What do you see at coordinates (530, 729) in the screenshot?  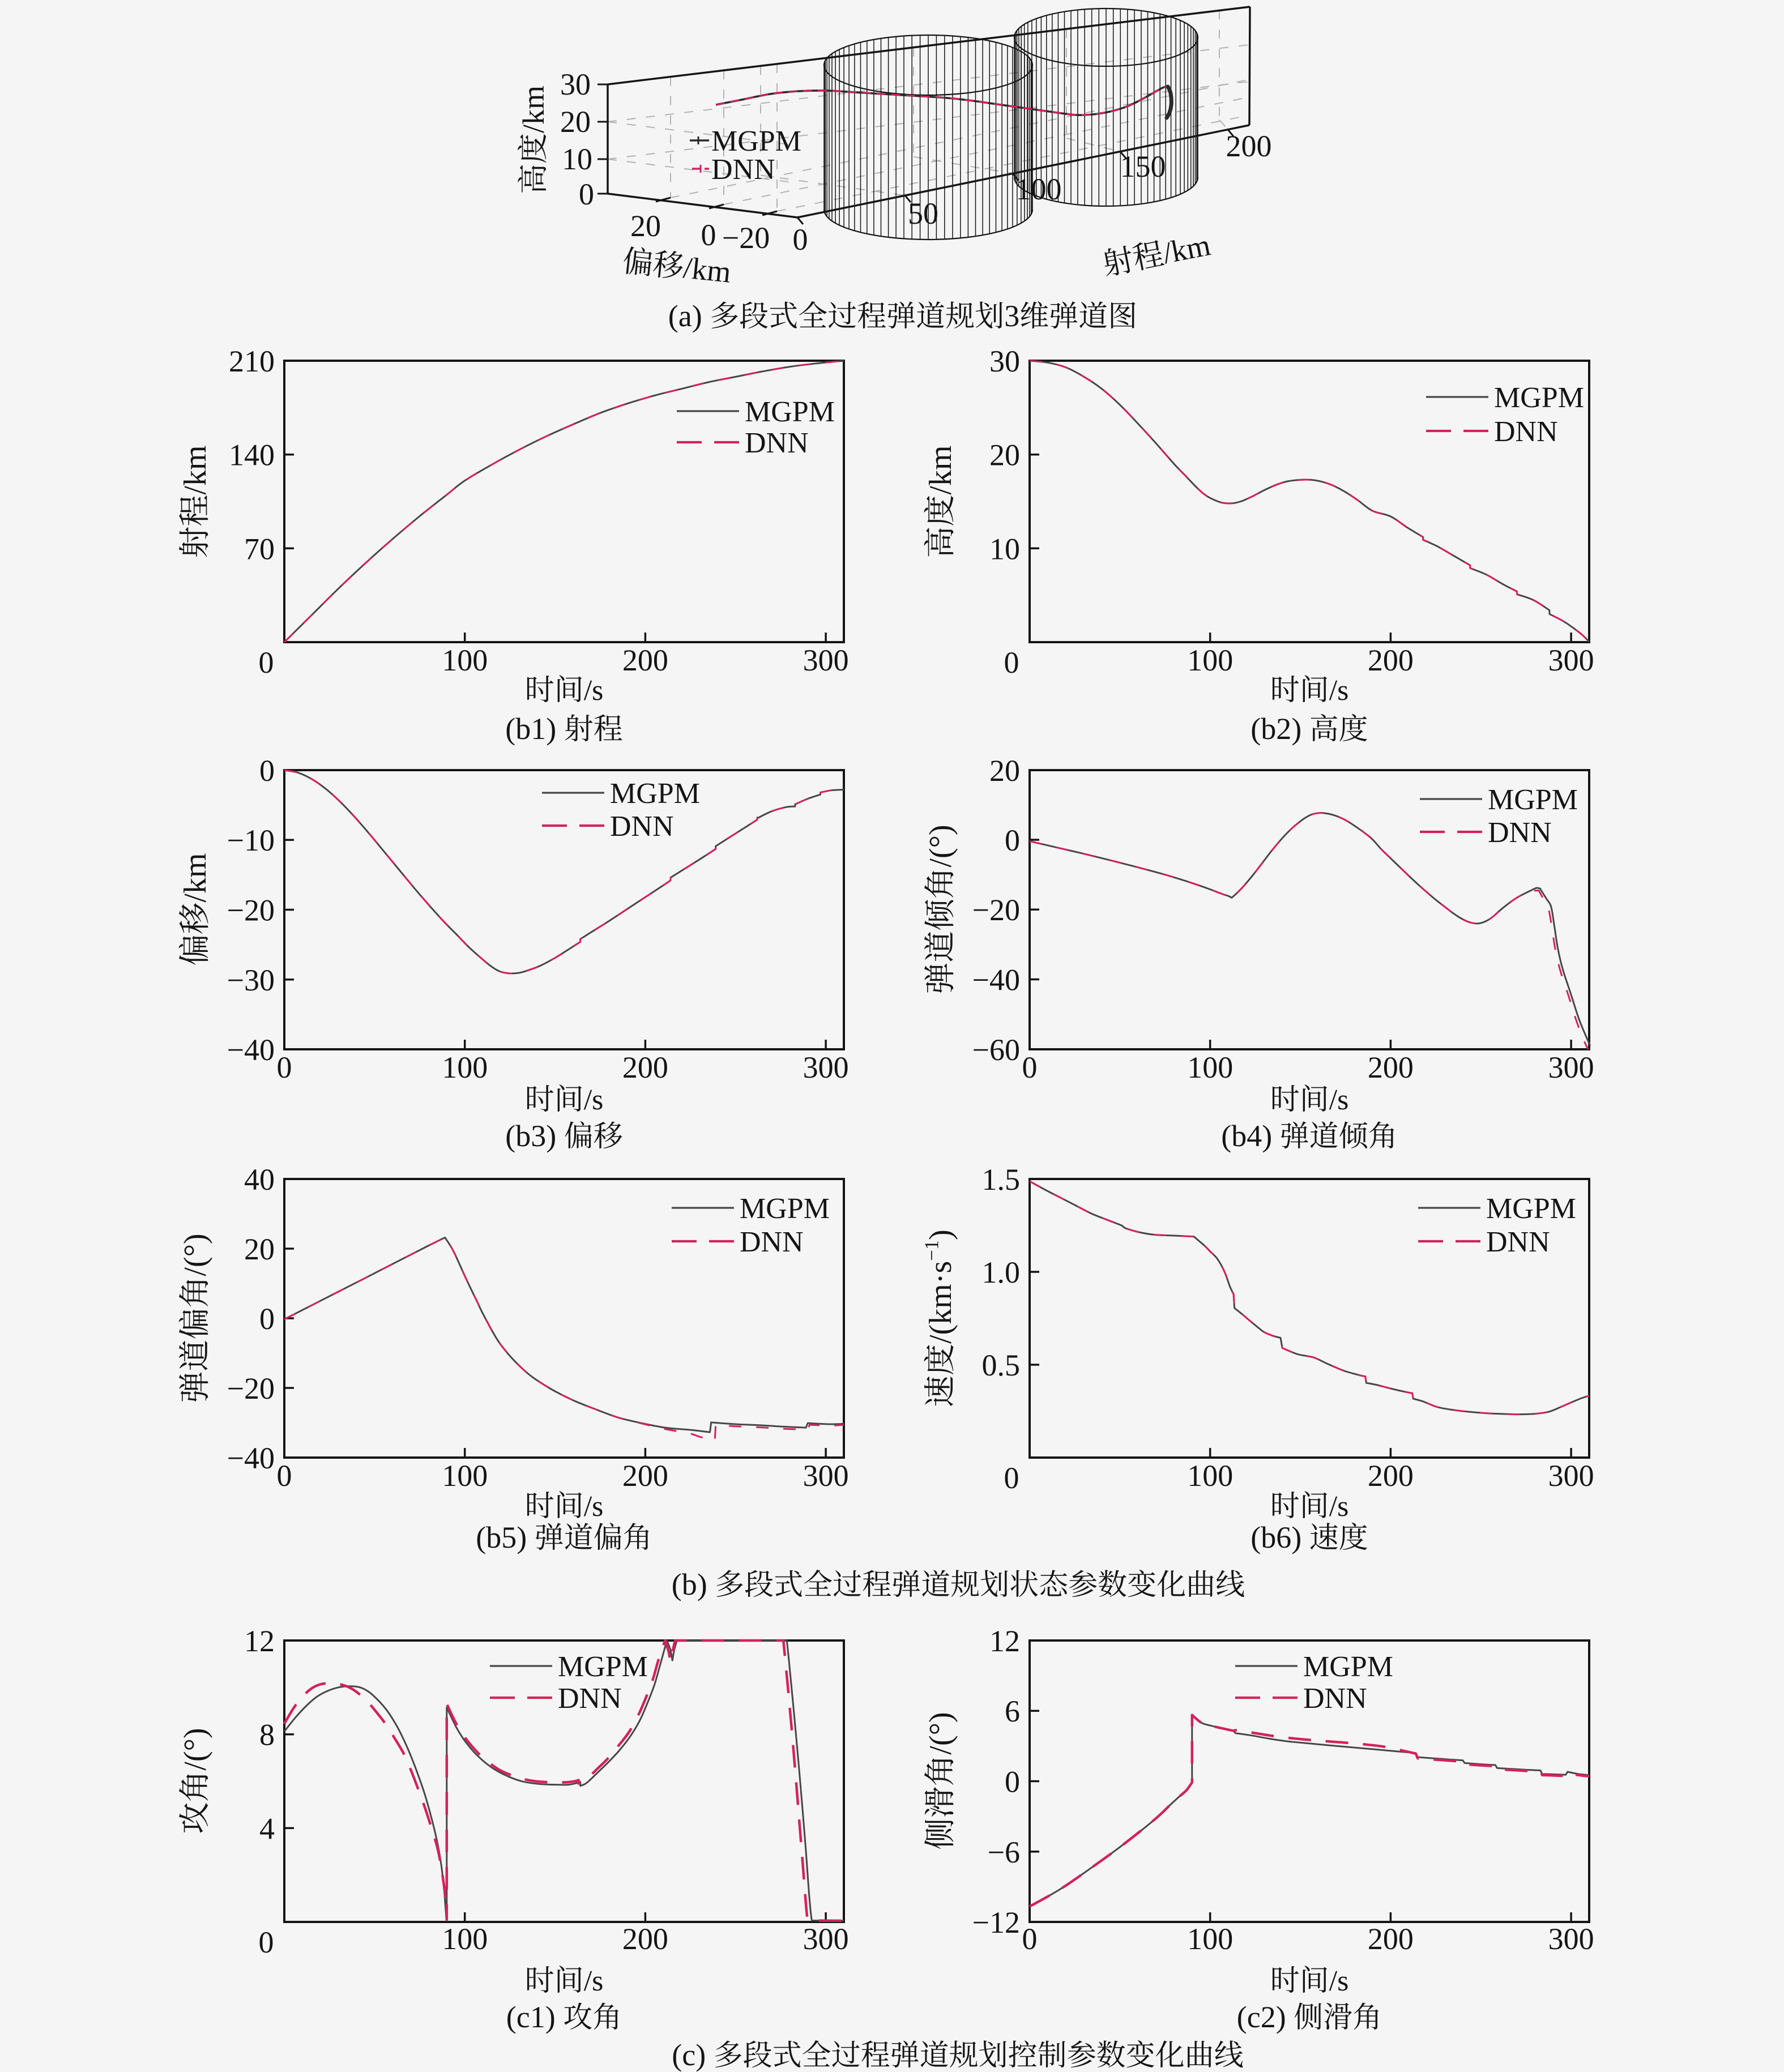 I see `svg-text: (b1)` at bounding box center [530, 729].